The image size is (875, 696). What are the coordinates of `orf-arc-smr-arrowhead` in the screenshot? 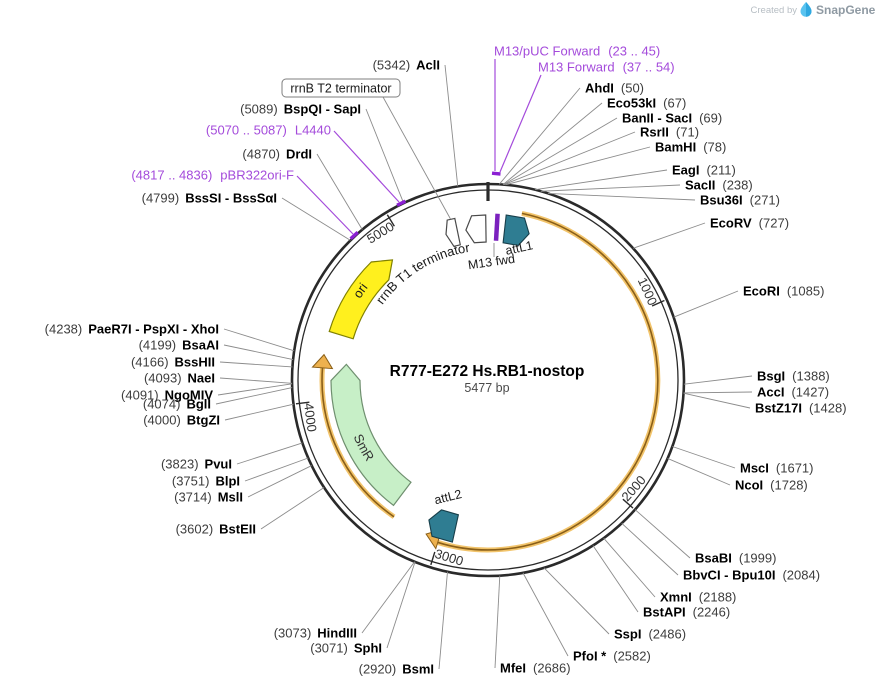 It's located at (322, 361).